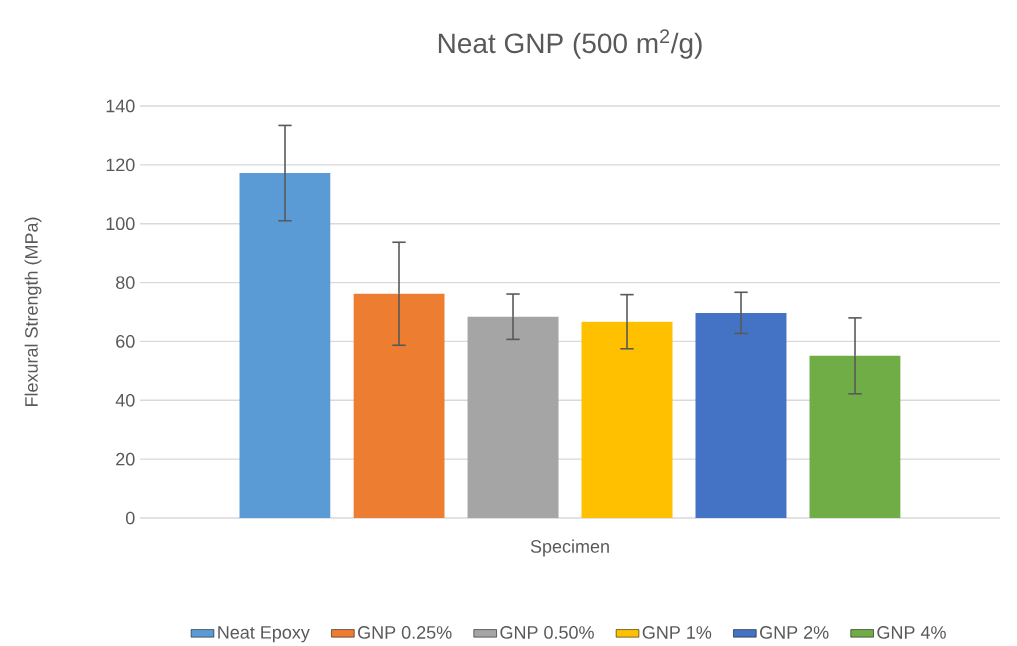 The height and width of the screenshot is (646, 1017). Describe the element at coordinates (130, 518) in the screenshot. I see `y-tick-label: 0` at that location.